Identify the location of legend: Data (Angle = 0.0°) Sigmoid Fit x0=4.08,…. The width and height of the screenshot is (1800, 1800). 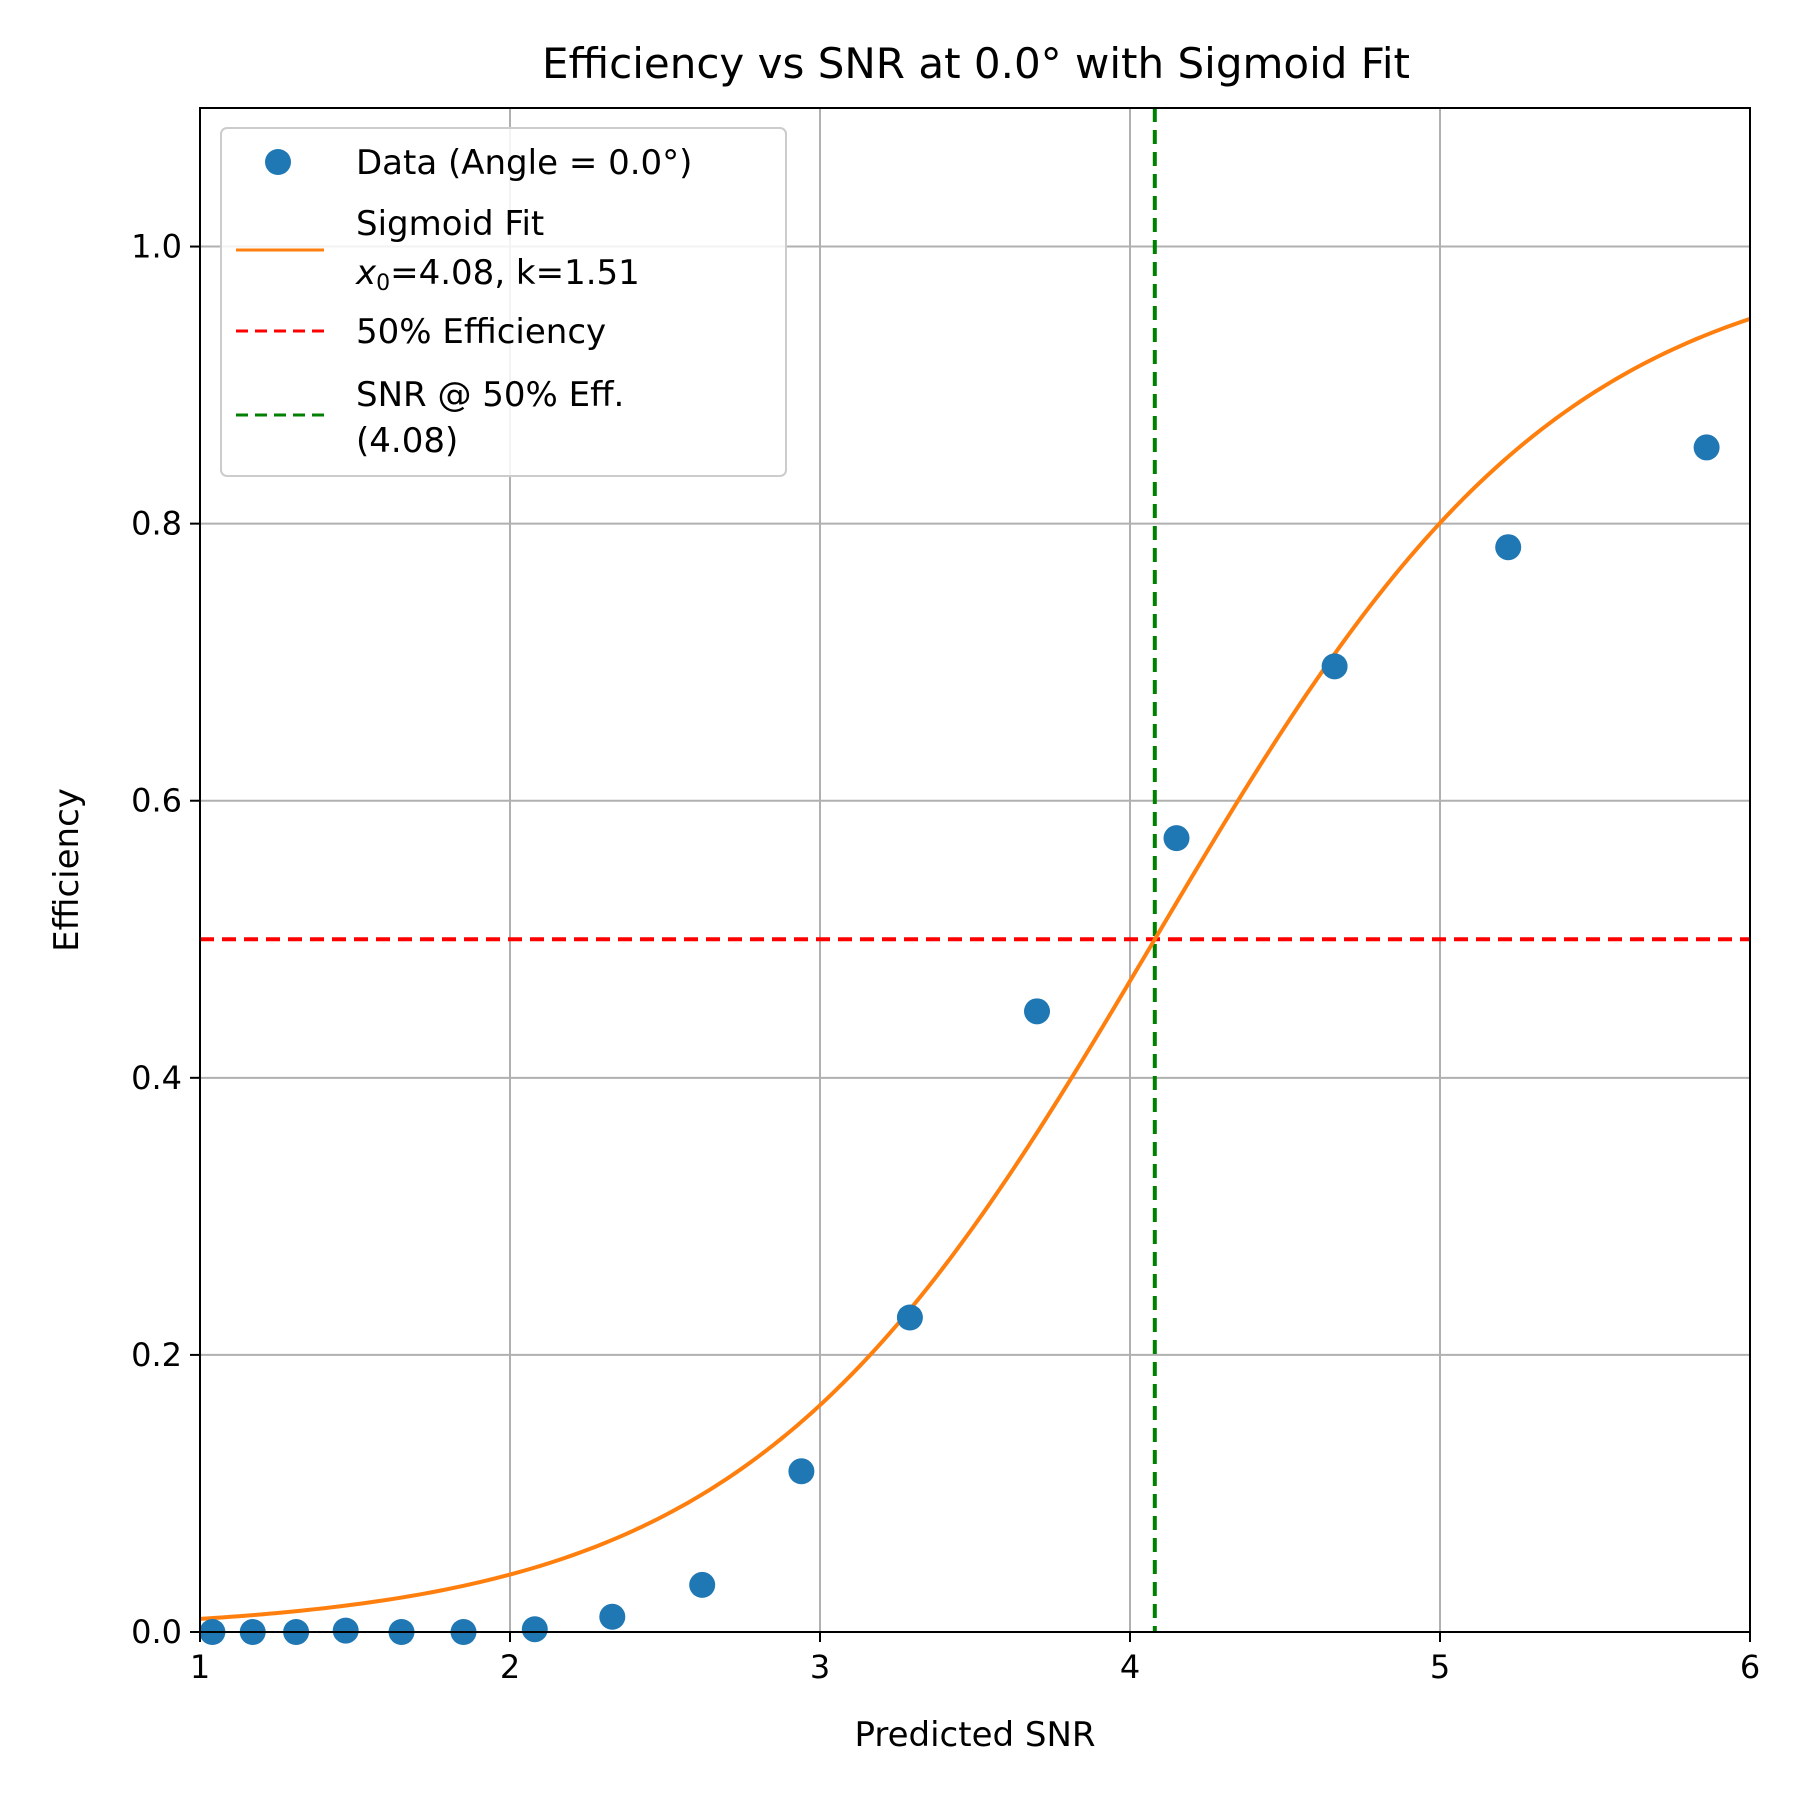
(503, 302).